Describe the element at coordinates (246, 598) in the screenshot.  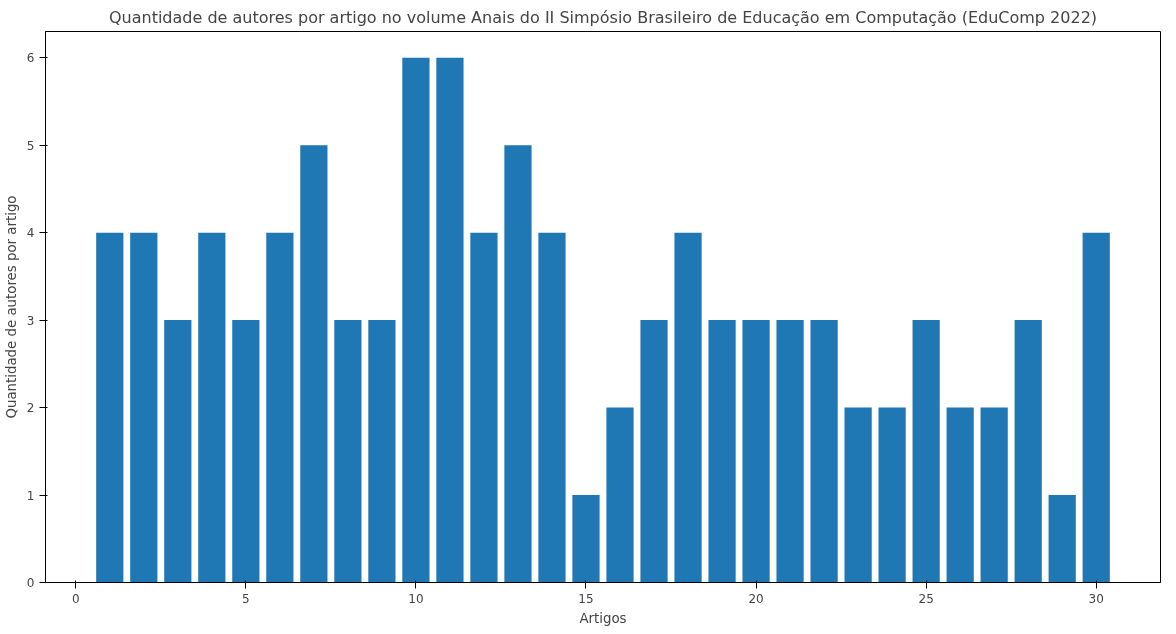
I see `x-tick-label: 5` at that location.